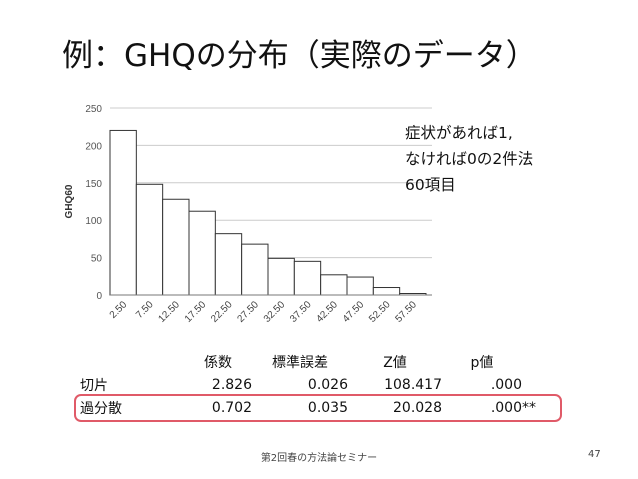  What do you see at coordinates (145, 310) in the screenshot?
I see `x-tick-label: 7.50` at bounding box center [145, 310].